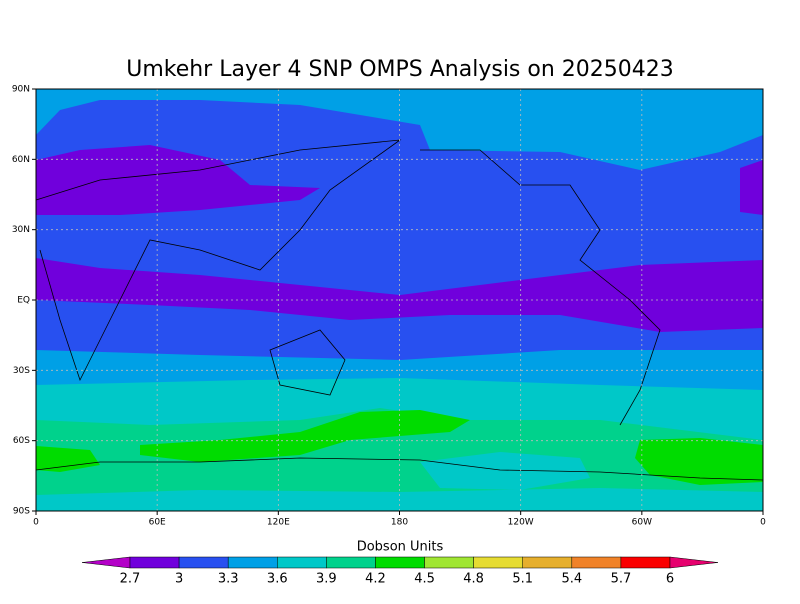 The height and width of the screenshot is (604, 800). What do you see at coordinates (621, 579) in the screenshot?
I see `colorbar-label: 5.7` at bounding box center [621, 579].